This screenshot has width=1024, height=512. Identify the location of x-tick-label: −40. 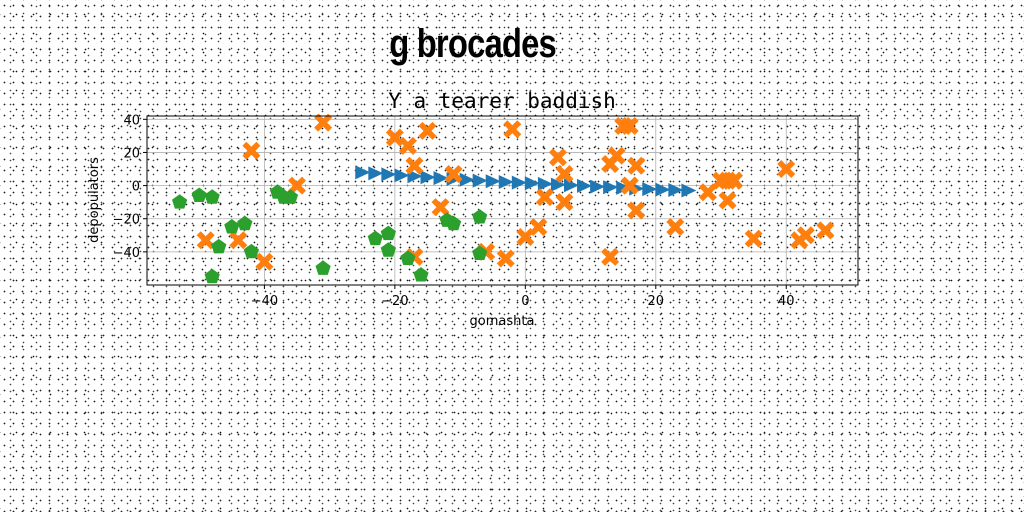
(264, 301).